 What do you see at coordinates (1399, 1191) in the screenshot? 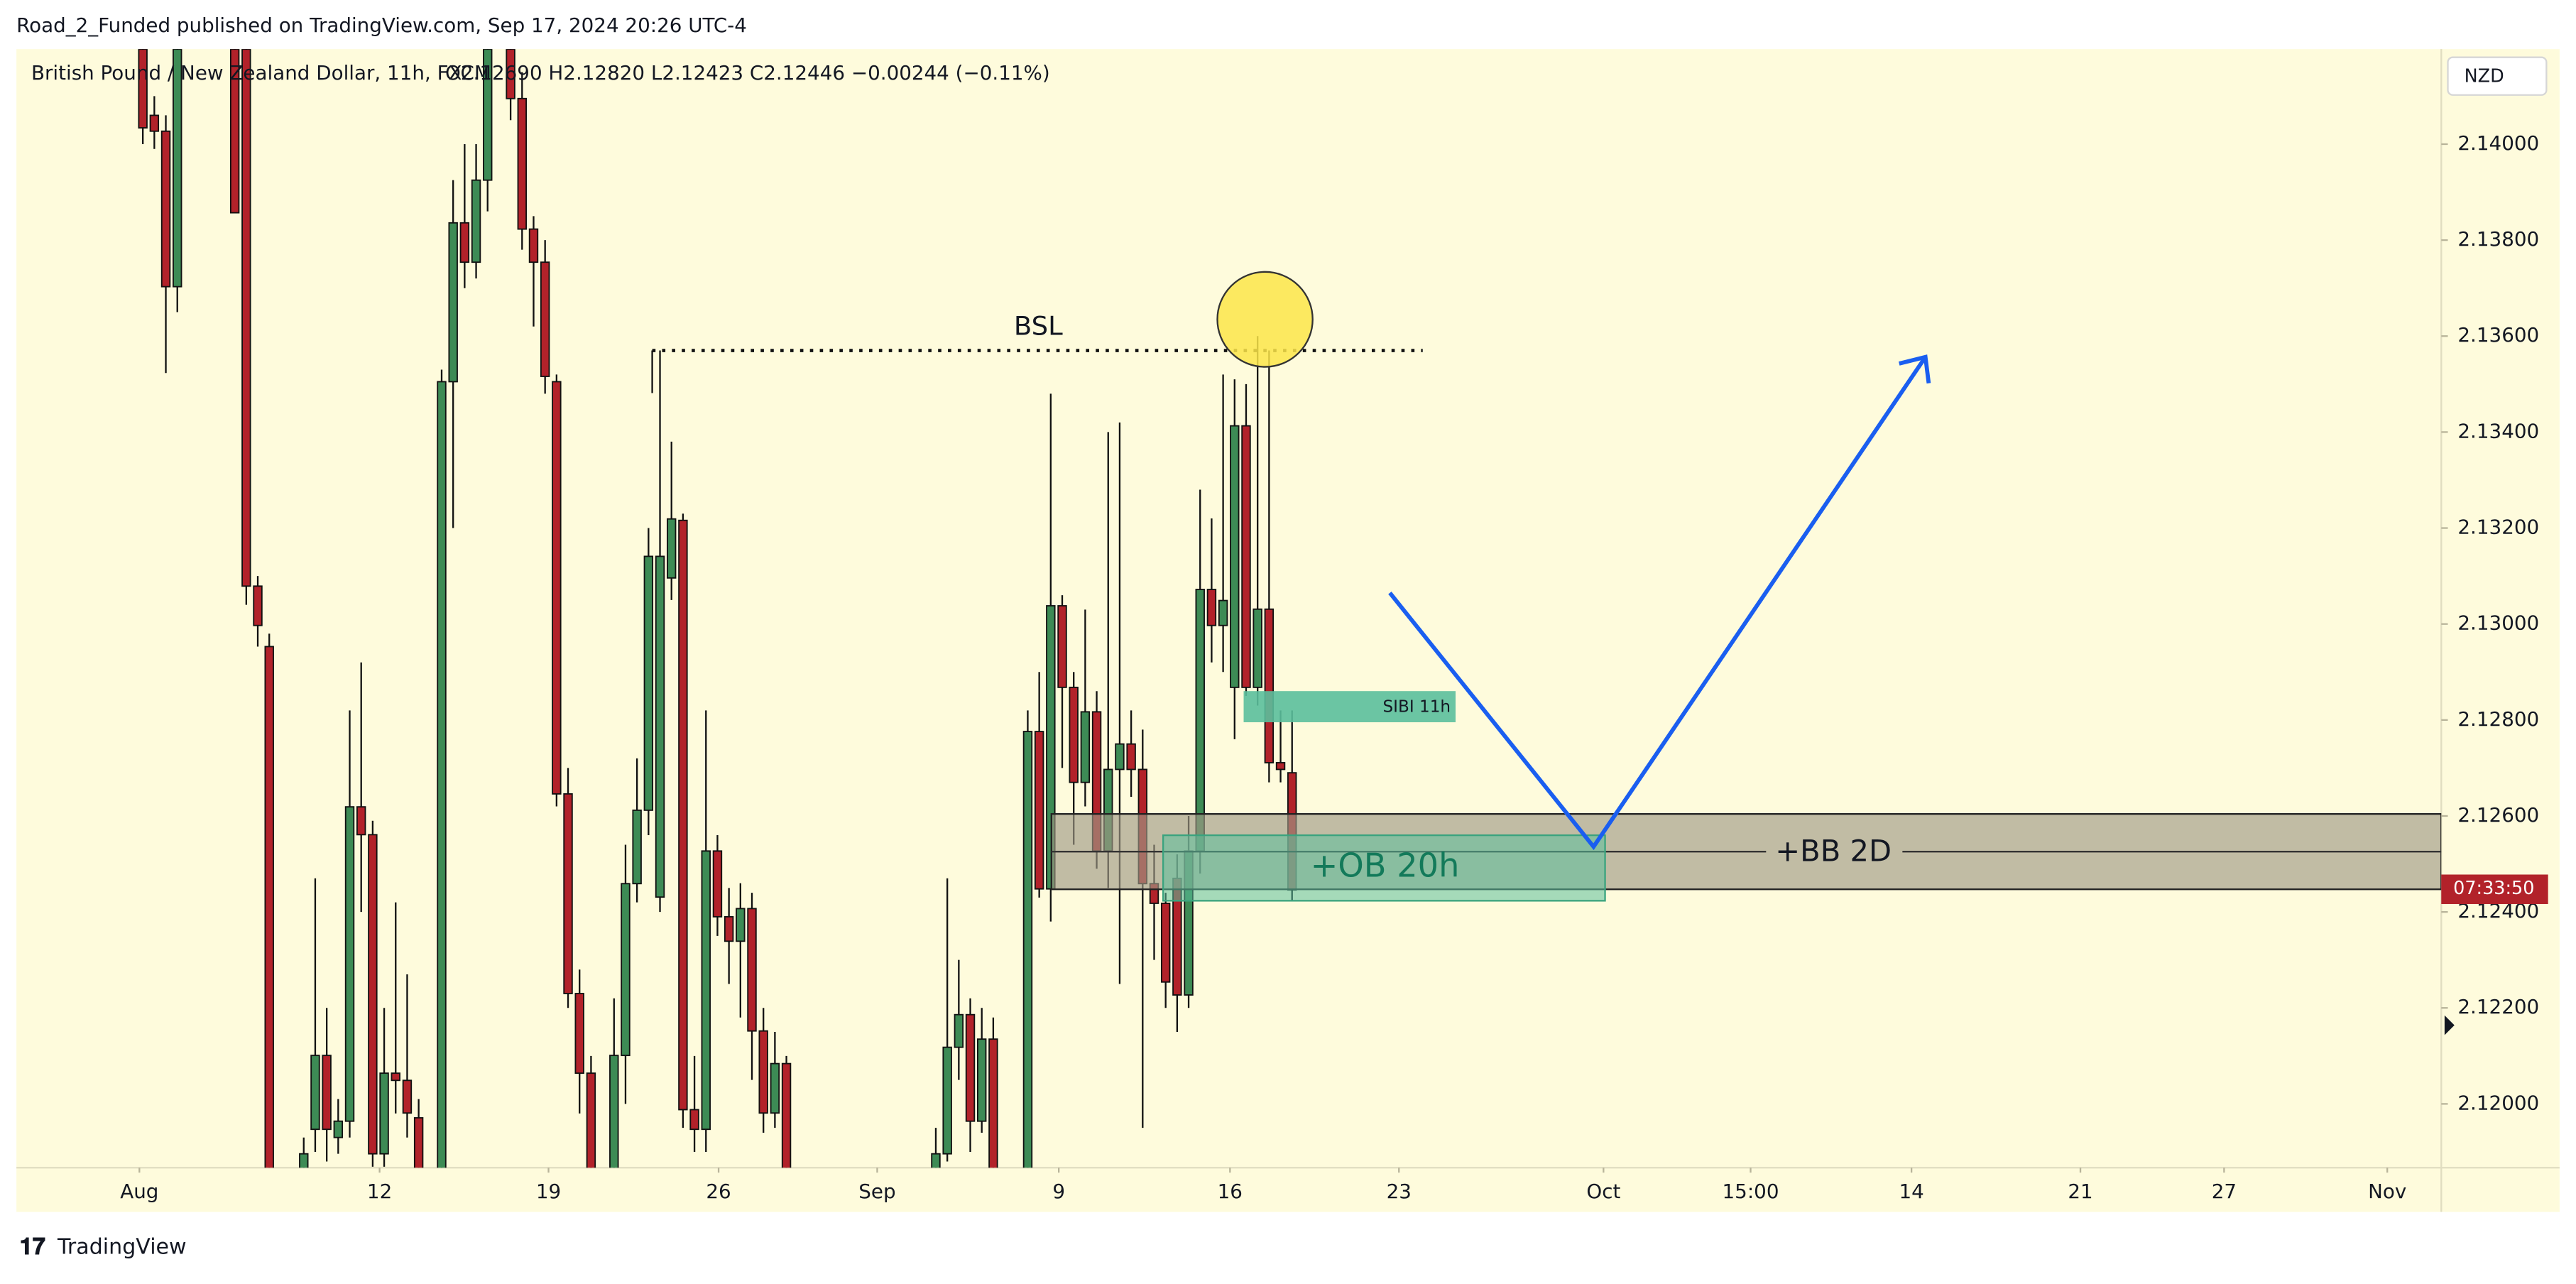
I see `x-tick-label: 23` at bounding box center [1399, 1191].